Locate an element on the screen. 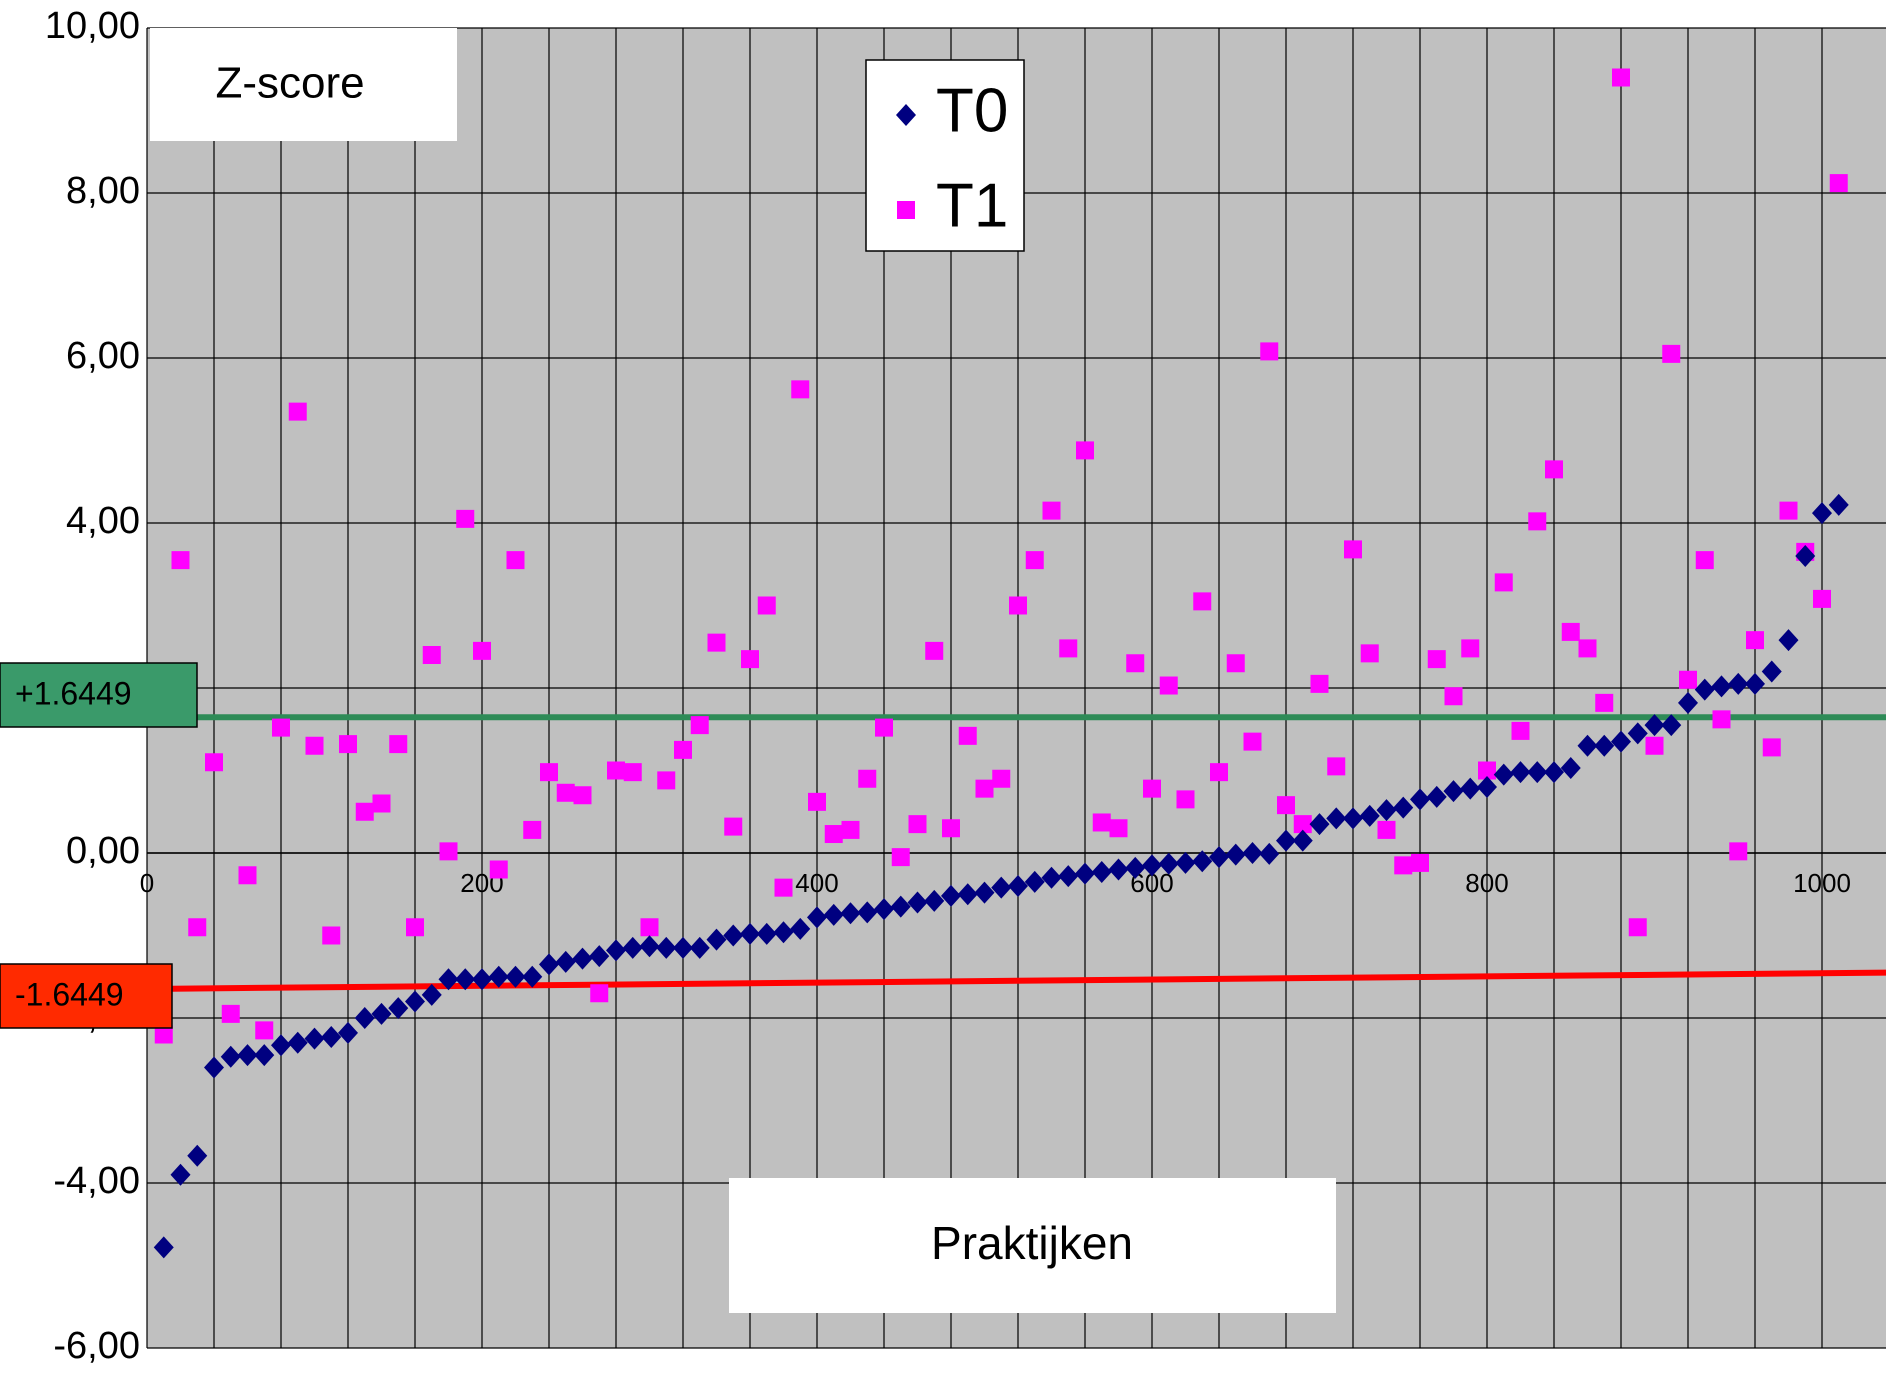 Image resolution: width=1886 pixels, height=1374 pixels. x-axis-ticks: 0 200 400 600 800 1000 is located at coordinates (995, 883).